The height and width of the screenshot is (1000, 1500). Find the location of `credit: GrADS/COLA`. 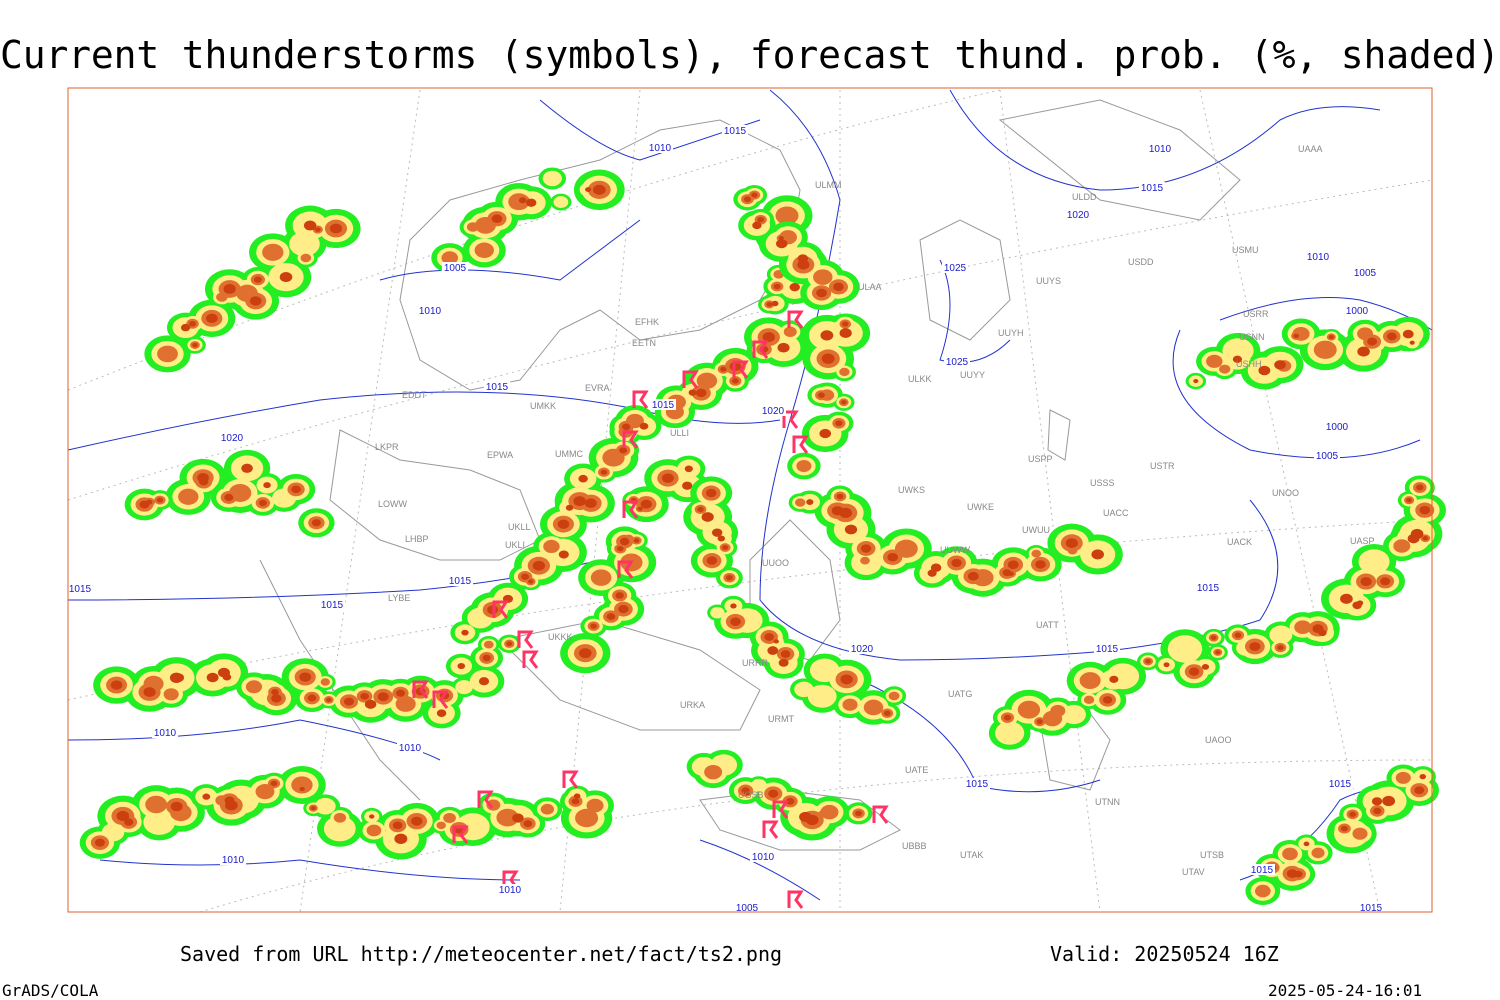

credit: GrADS/COLA is located at coordinates (50, 990).